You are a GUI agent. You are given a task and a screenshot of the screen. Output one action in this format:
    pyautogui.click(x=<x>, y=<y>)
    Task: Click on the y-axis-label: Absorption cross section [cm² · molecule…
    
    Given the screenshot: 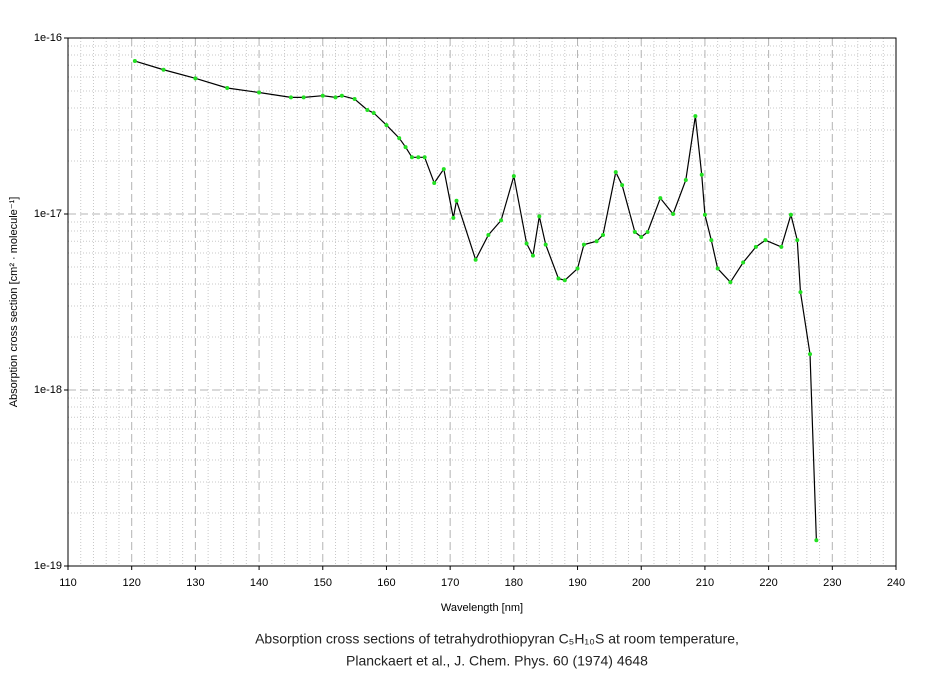 What is the action you would take?
    pyautogui.click(x=14, y=302)
    